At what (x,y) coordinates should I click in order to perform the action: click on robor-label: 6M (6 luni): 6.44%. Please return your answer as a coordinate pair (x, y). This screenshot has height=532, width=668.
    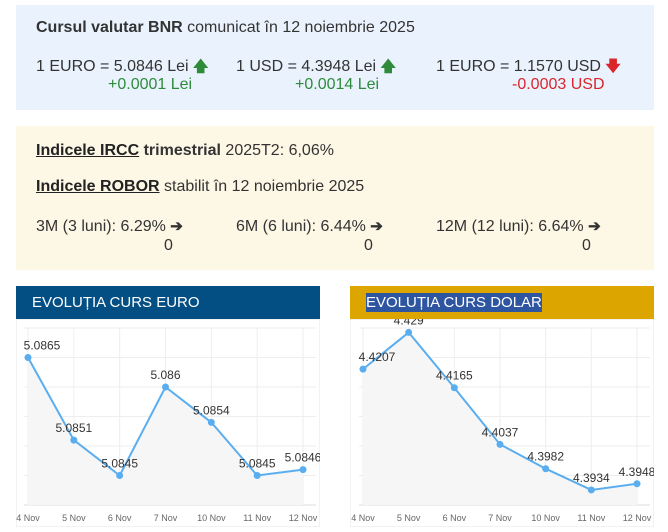
    Looking at the image, I should click on (301, 226).